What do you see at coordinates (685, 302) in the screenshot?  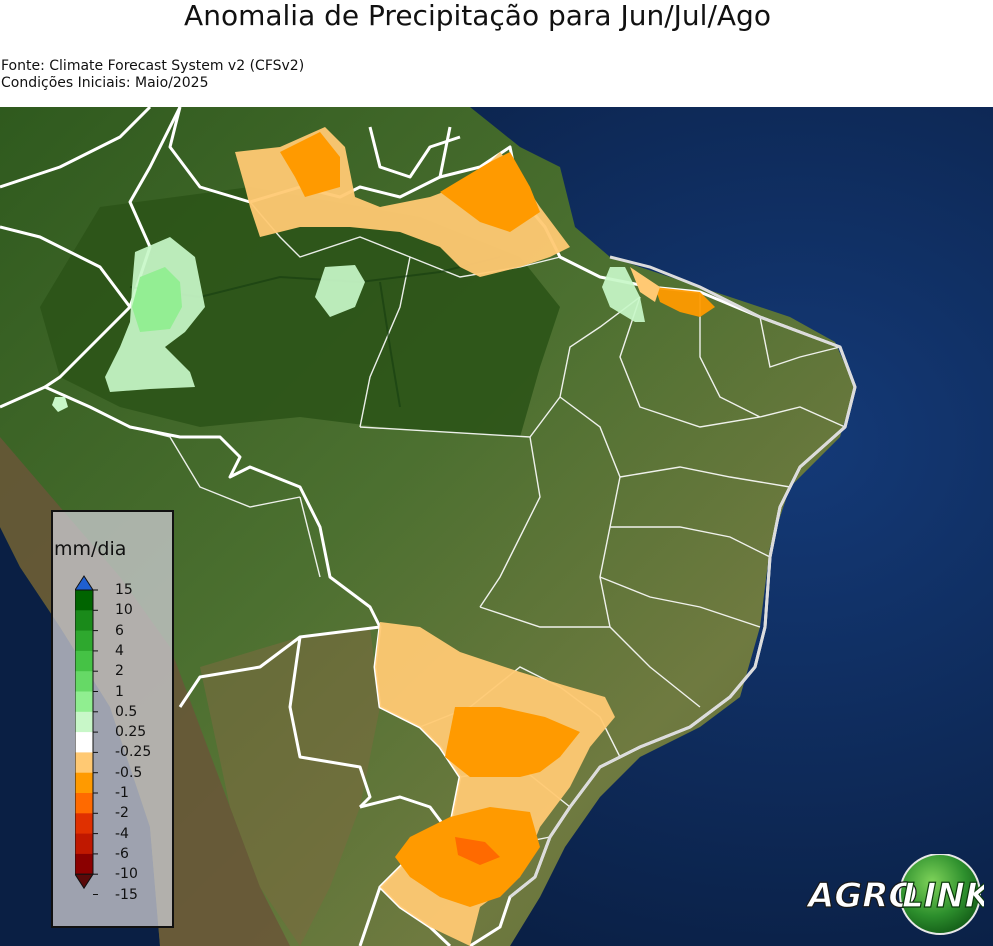 I see `negative-anomaly-northeast-coast` at bounding box center [685, 302].